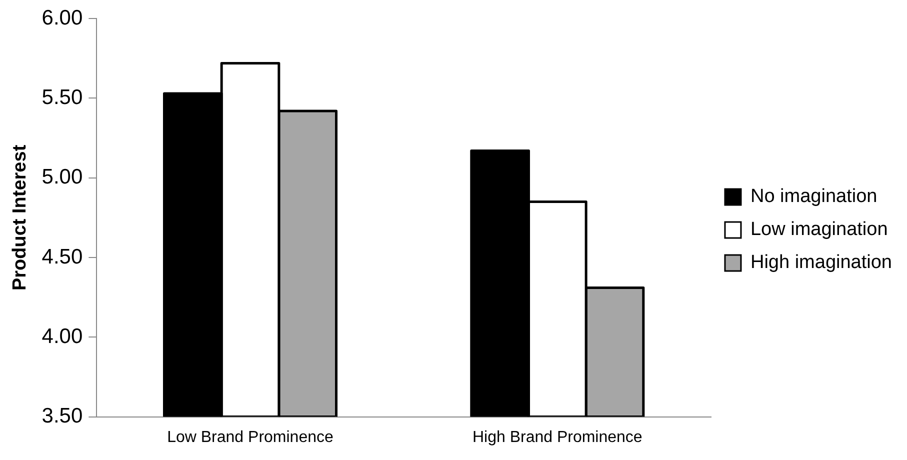 The height and width of the screenshot is (460, 907). I want to click on legend-label: No imagination, so click(814, 197).